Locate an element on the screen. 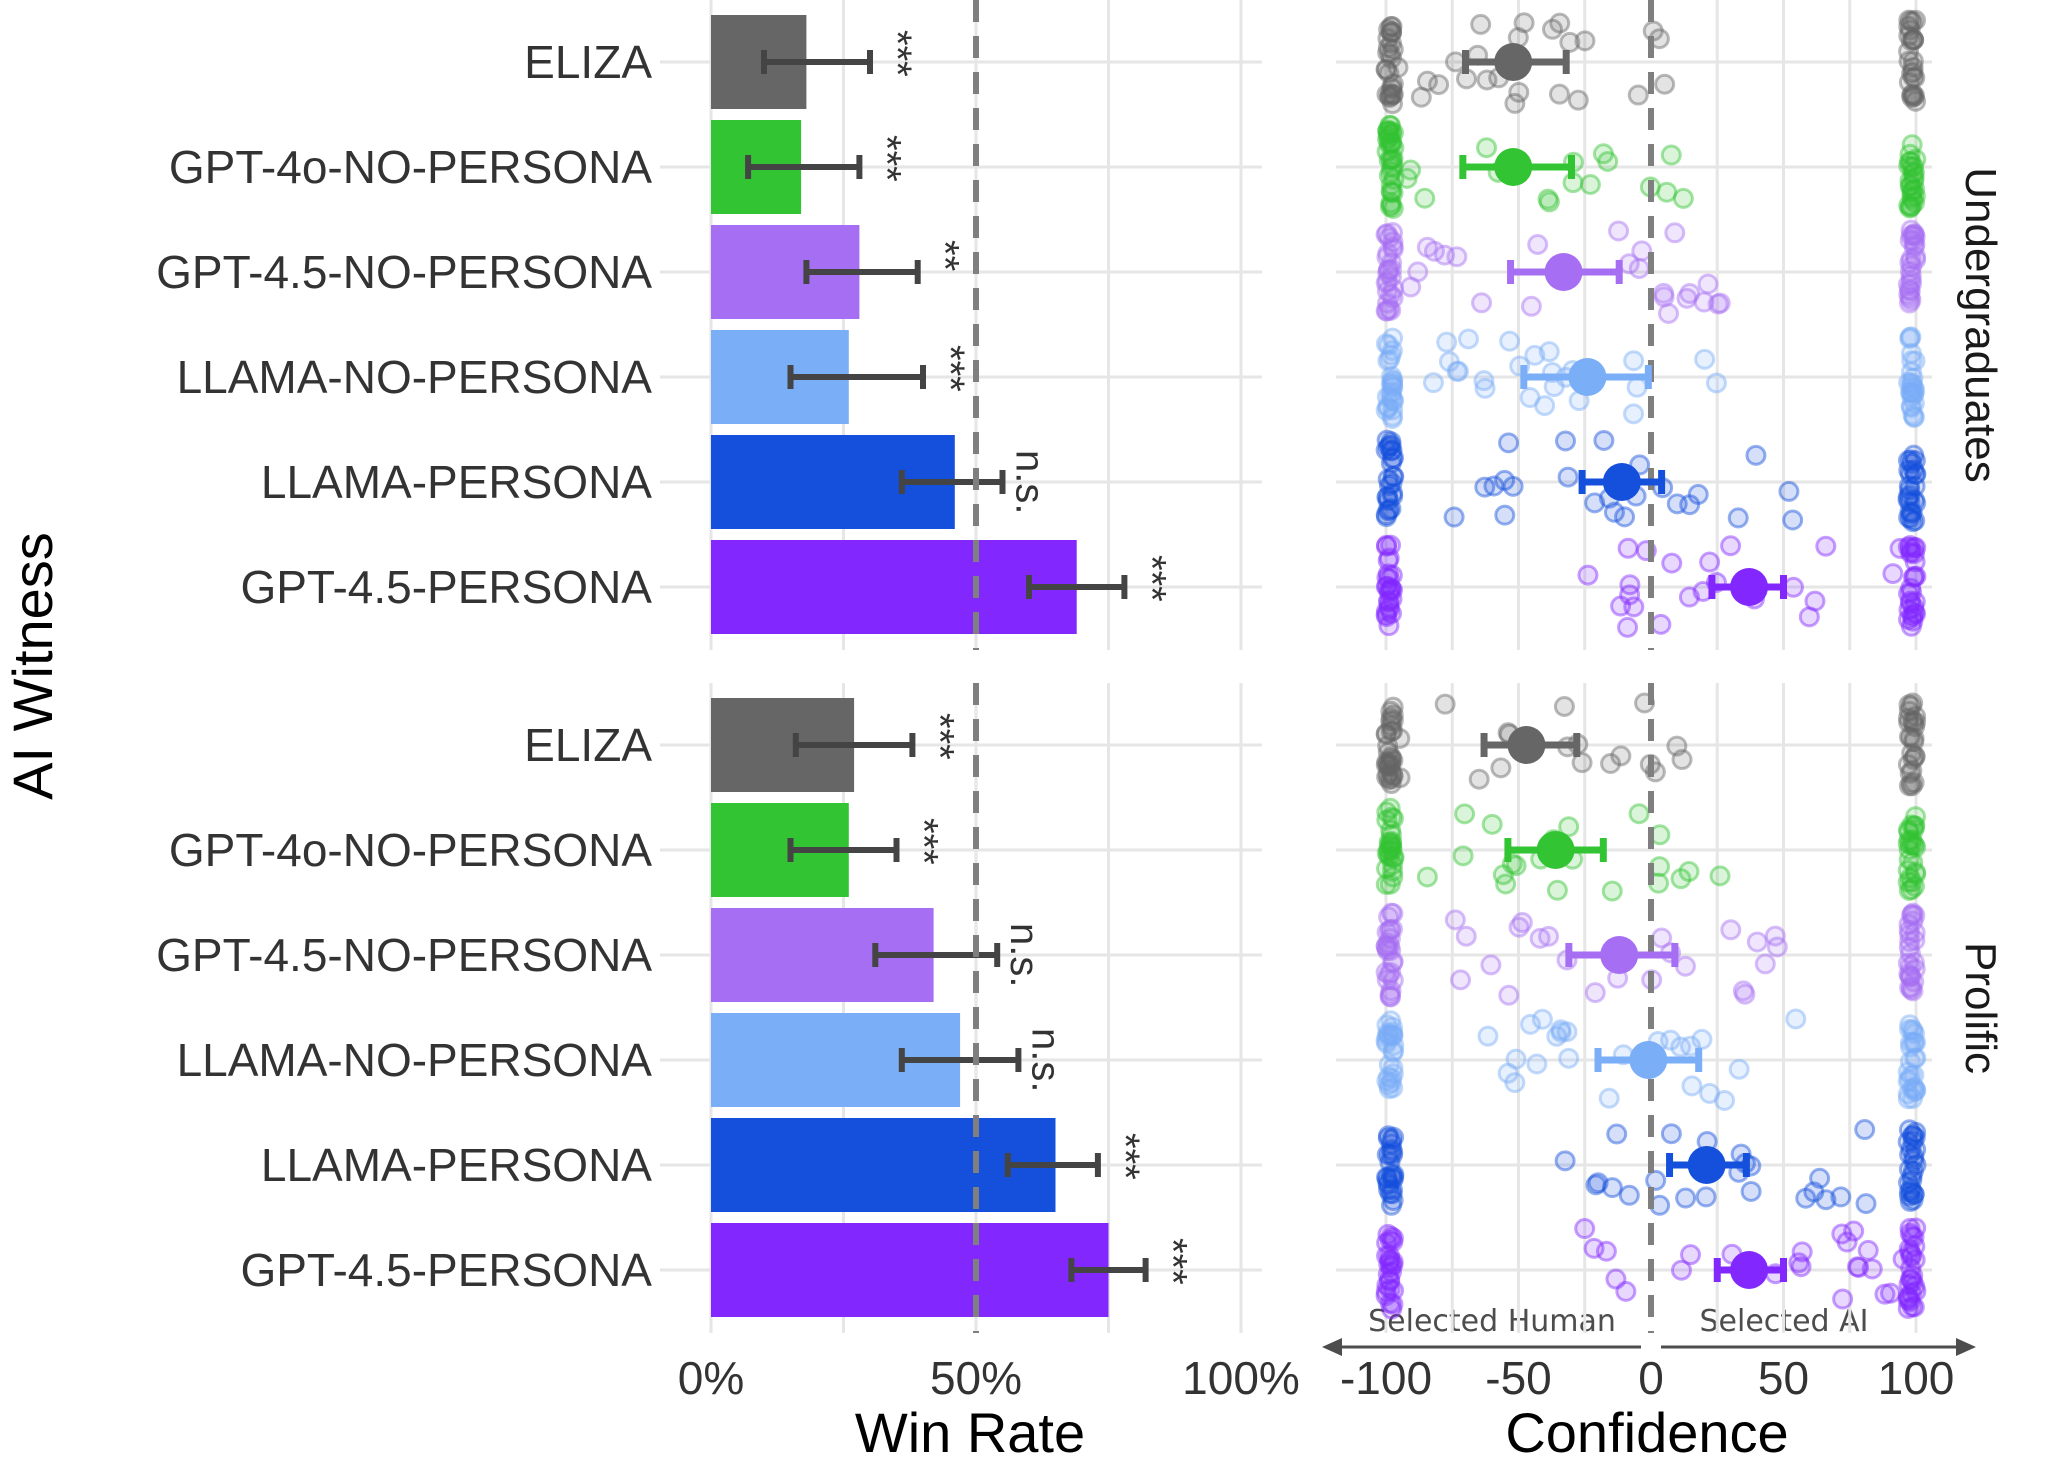  confidence-mean-gpt-4o-no-persona-prolific is located at coordinates (1555, 850).